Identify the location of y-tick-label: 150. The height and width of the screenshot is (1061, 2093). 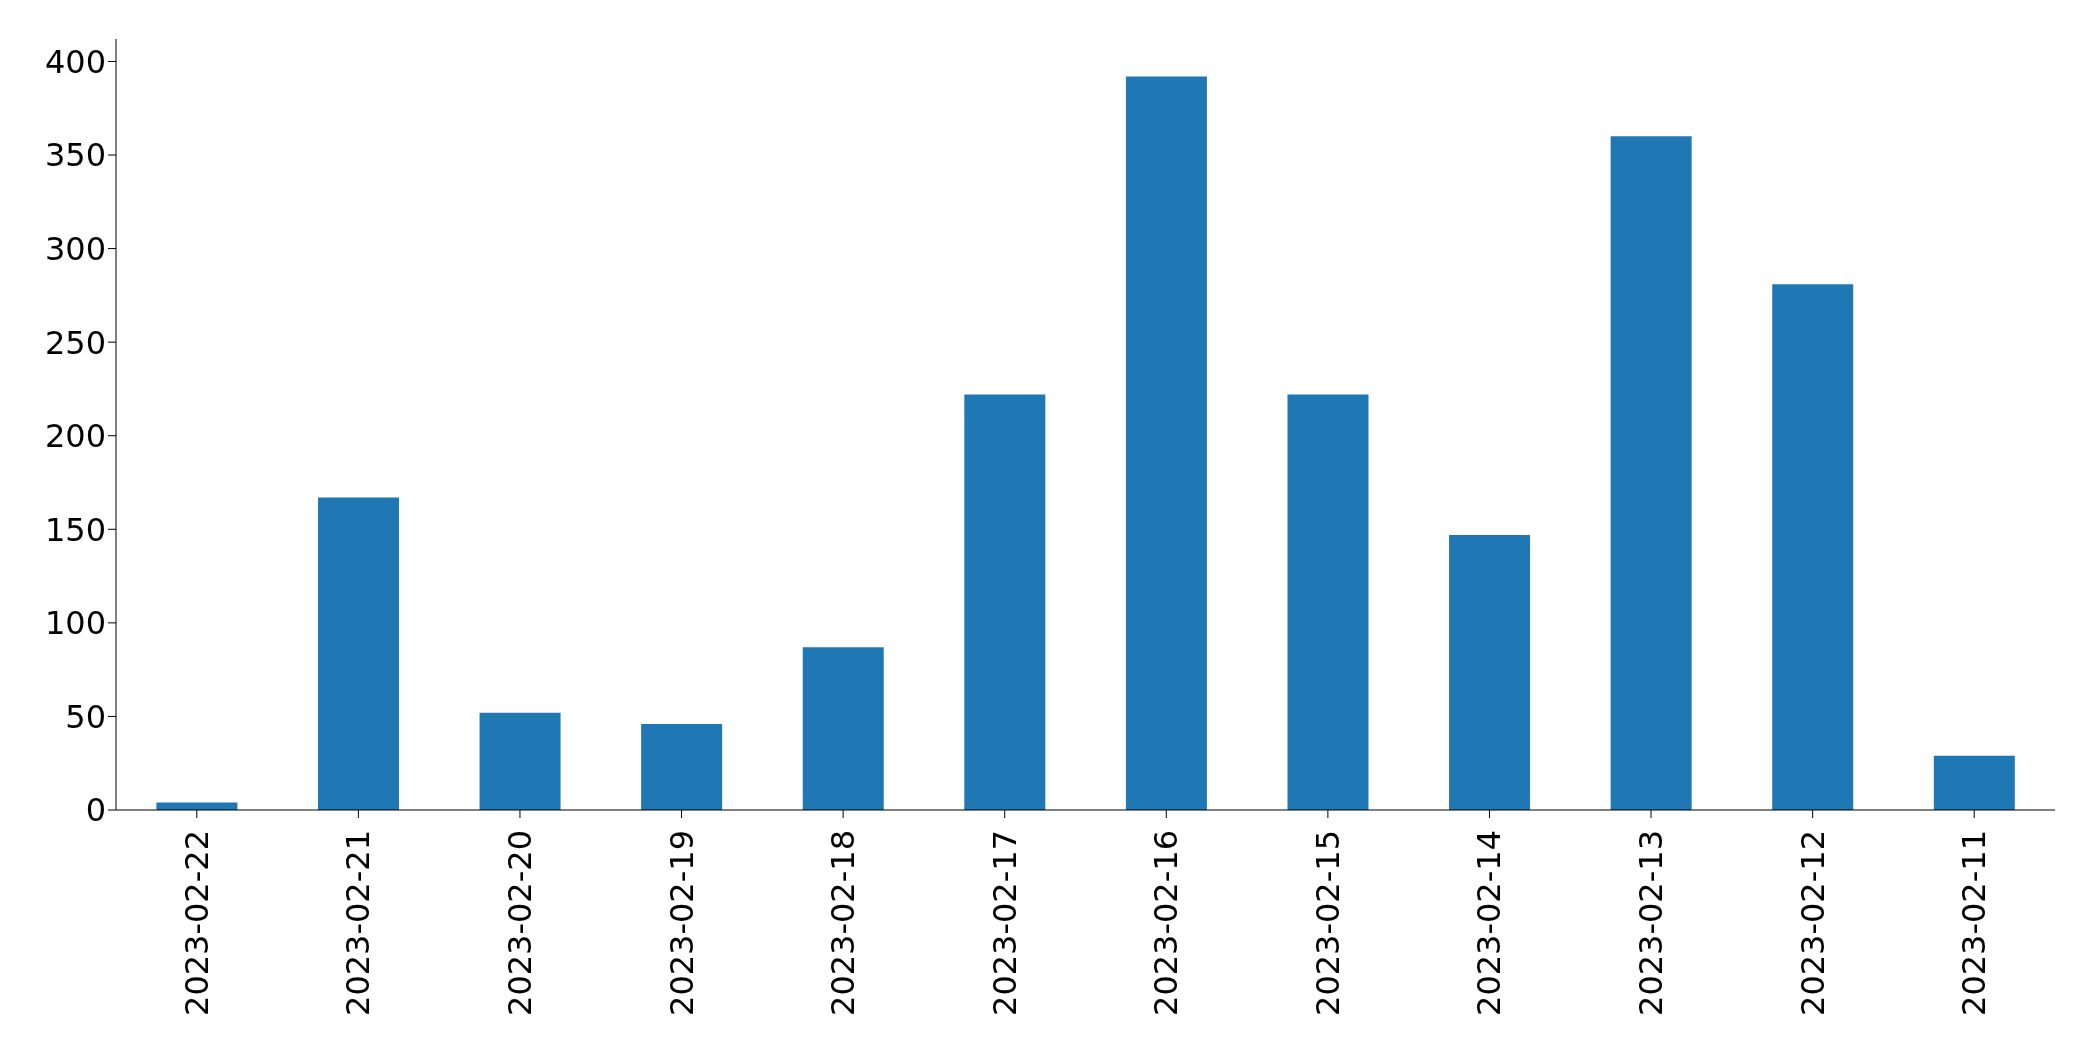
(75, 529).